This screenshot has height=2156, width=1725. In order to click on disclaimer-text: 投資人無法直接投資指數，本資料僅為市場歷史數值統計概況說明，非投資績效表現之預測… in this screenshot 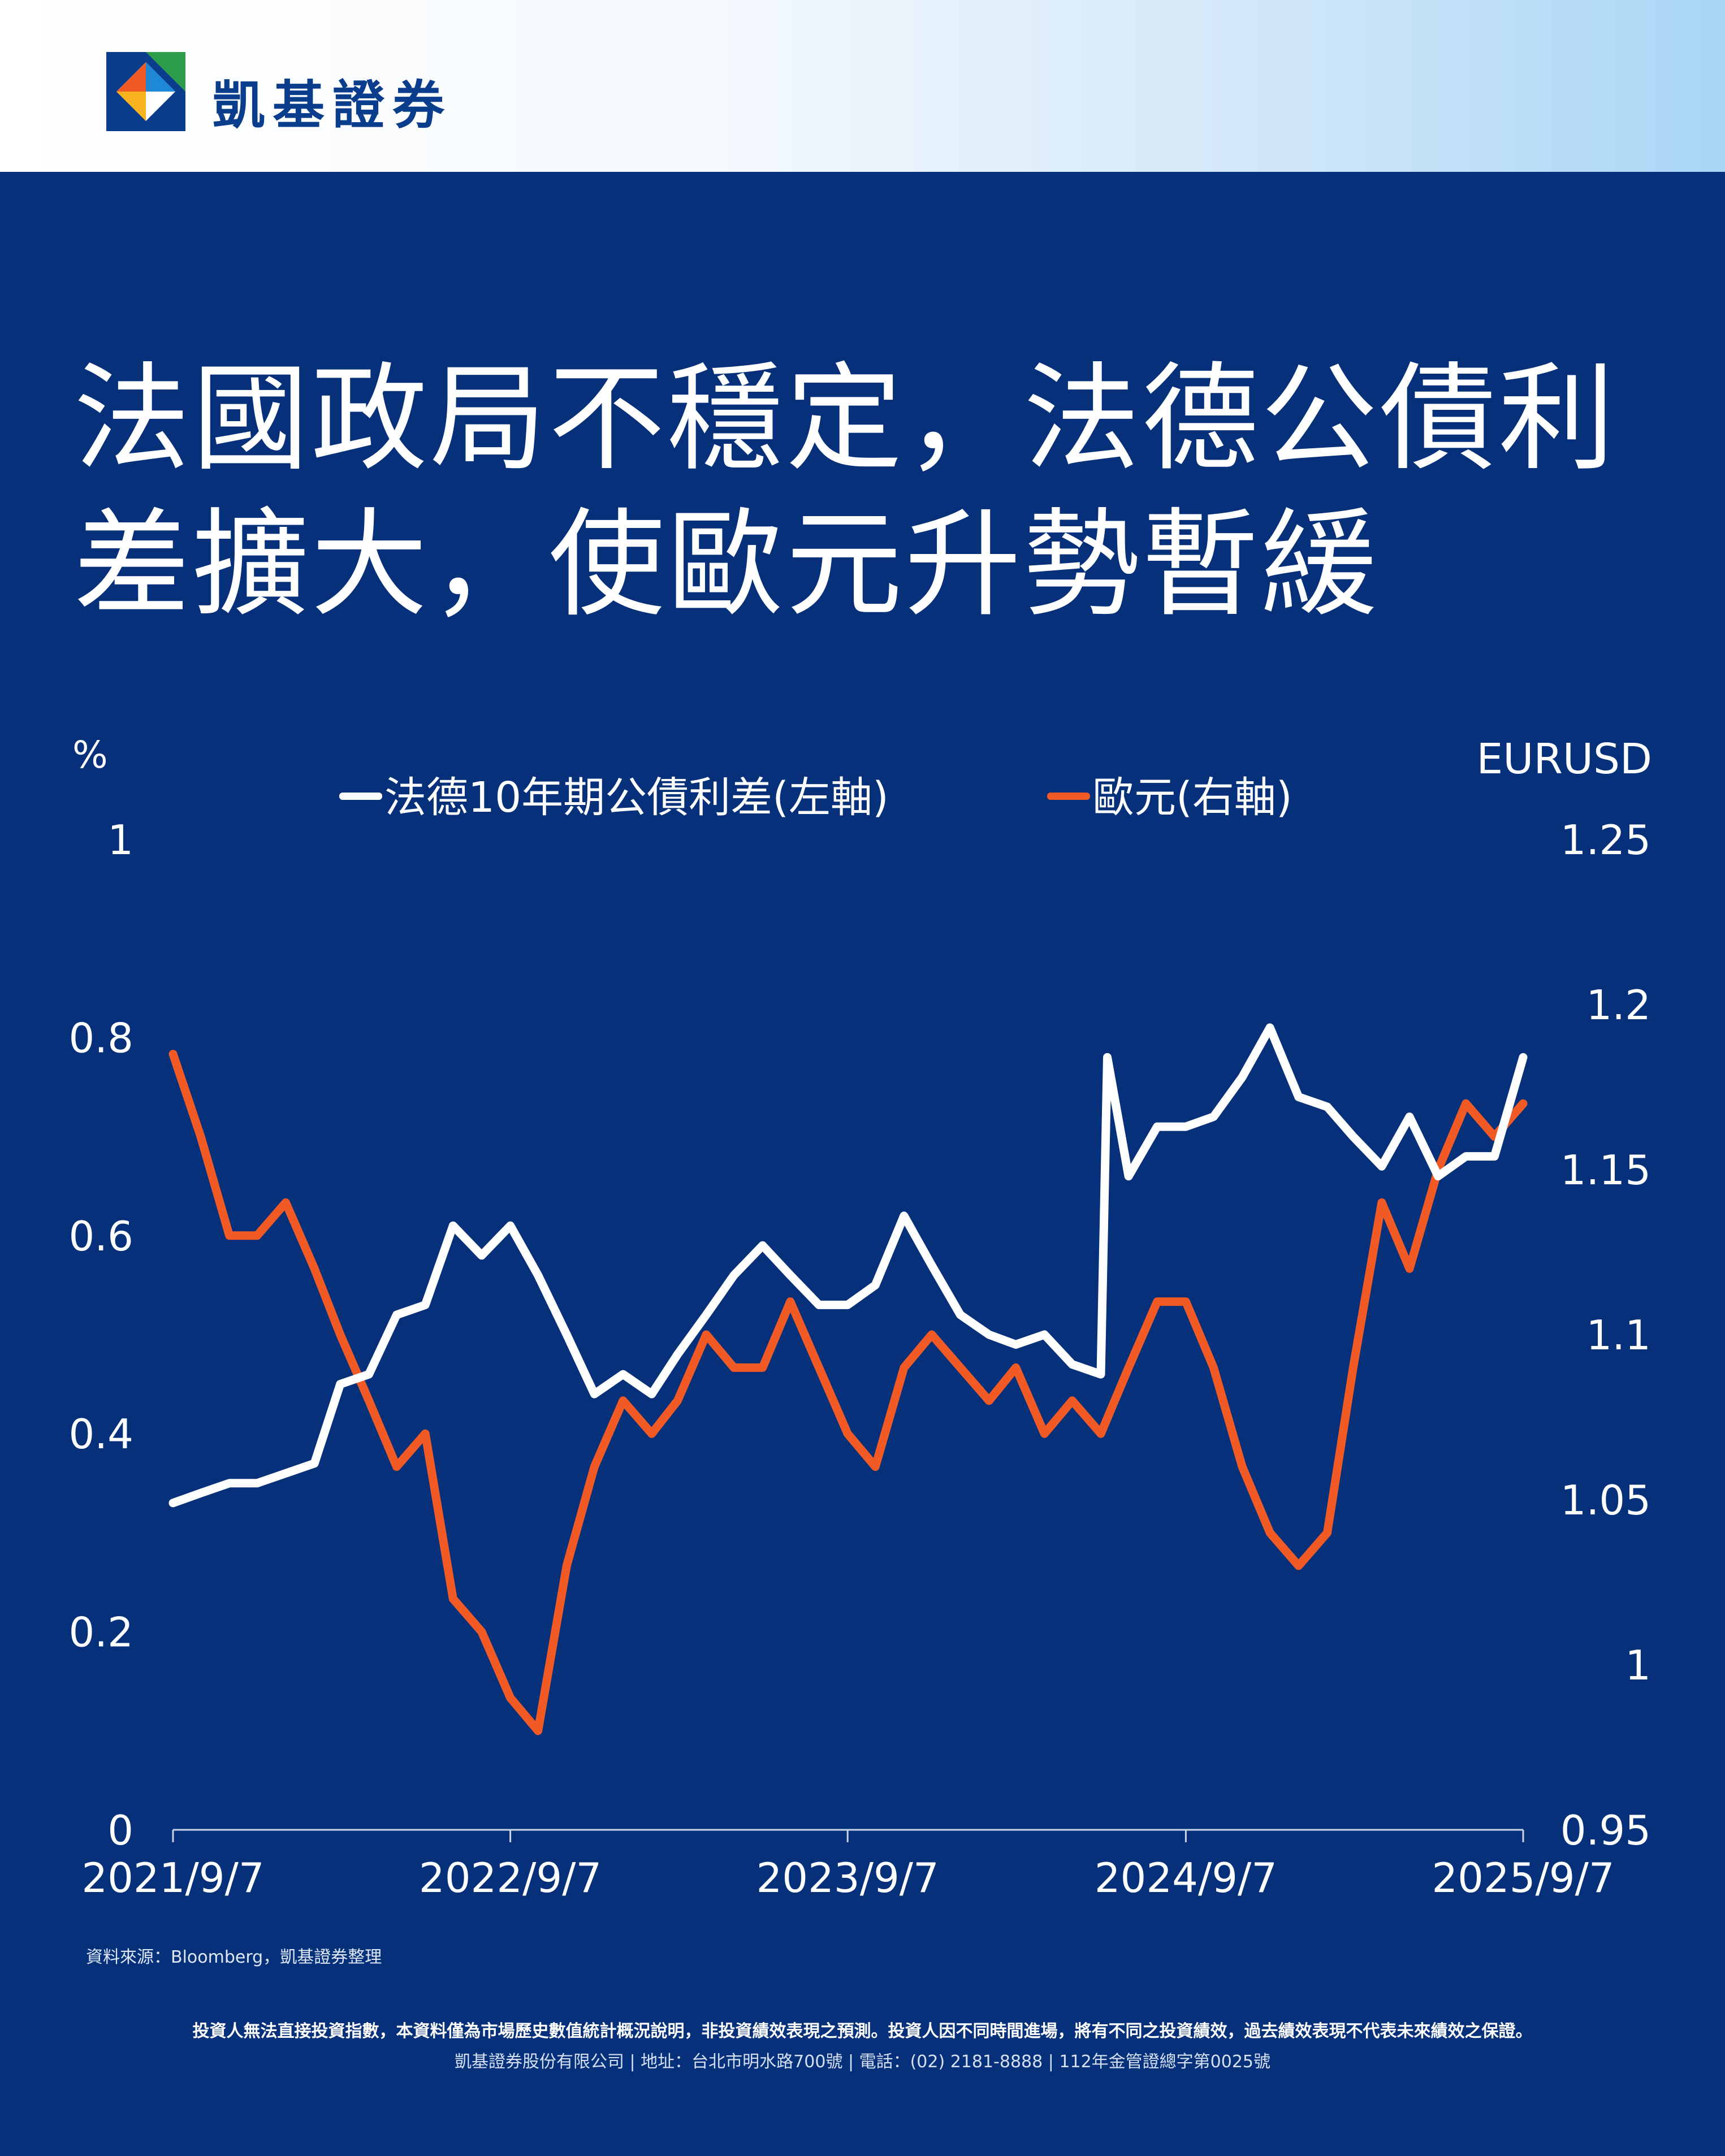, I will do `click(862, 2031)`.